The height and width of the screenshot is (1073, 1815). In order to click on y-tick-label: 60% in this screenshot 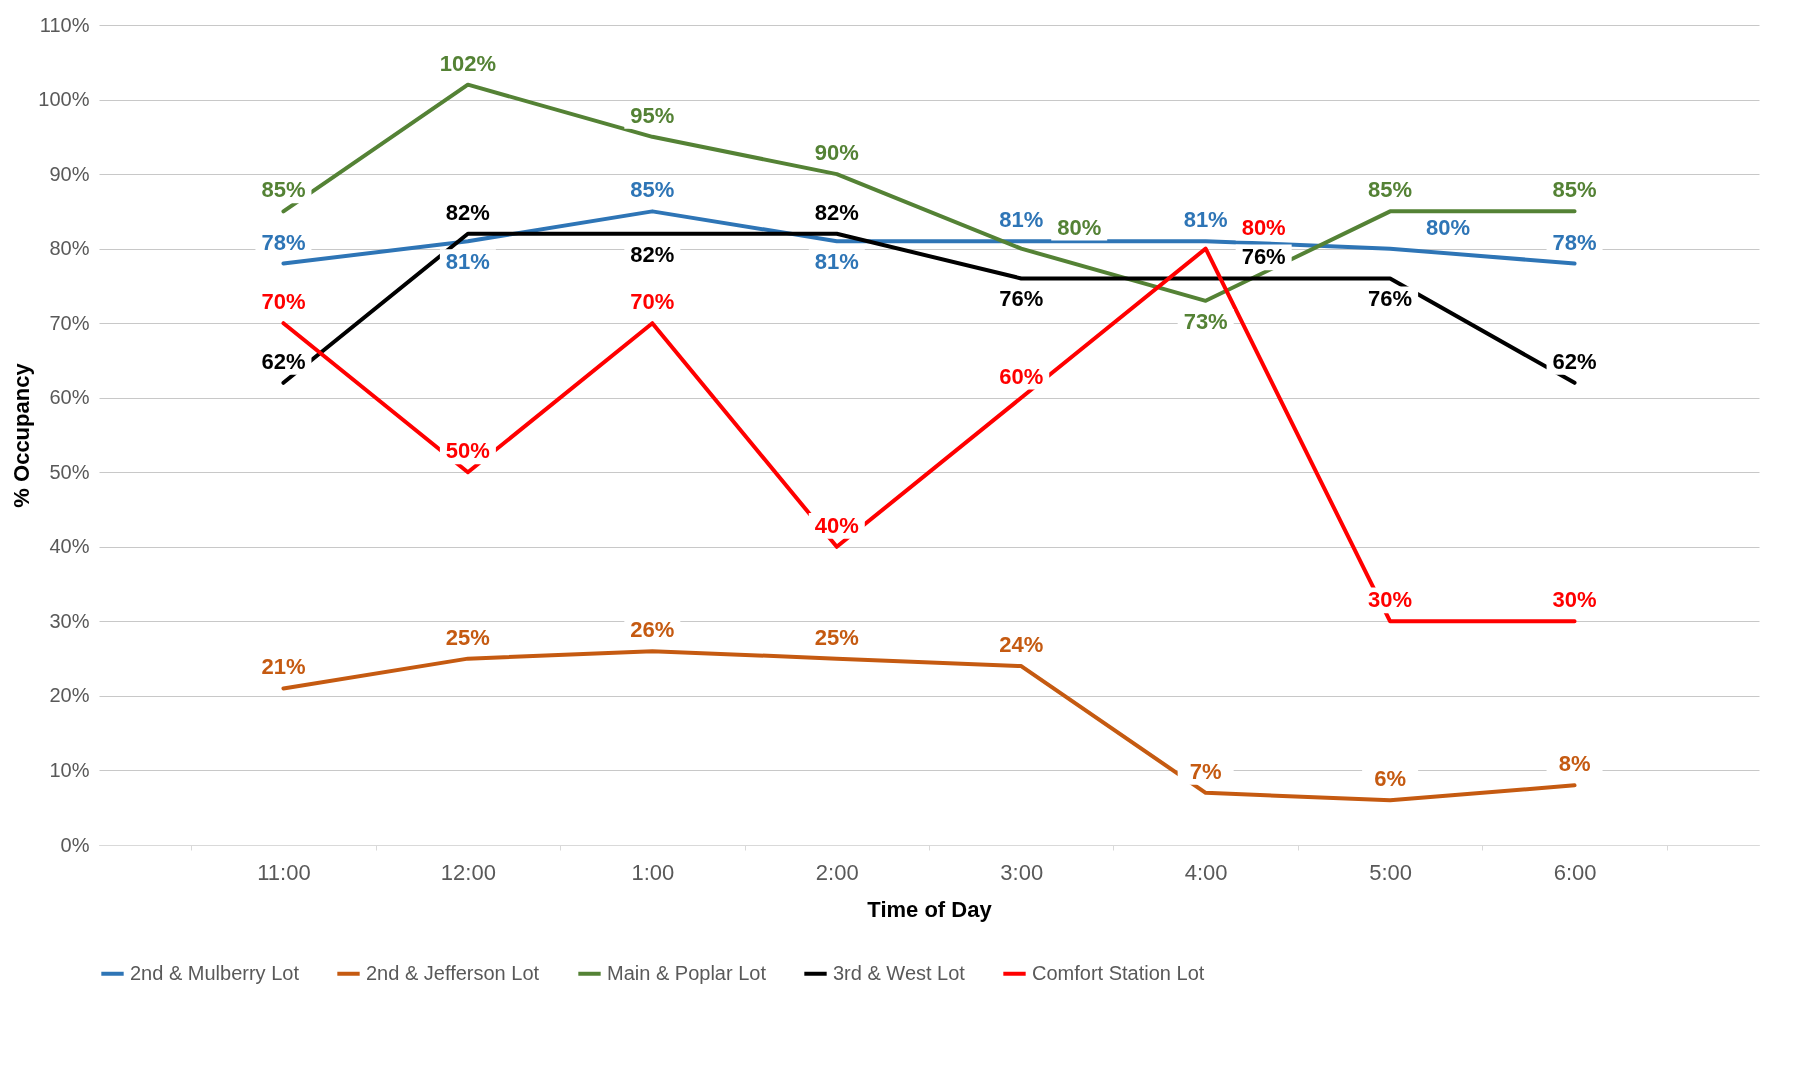, I will do `click(69, 397)`.